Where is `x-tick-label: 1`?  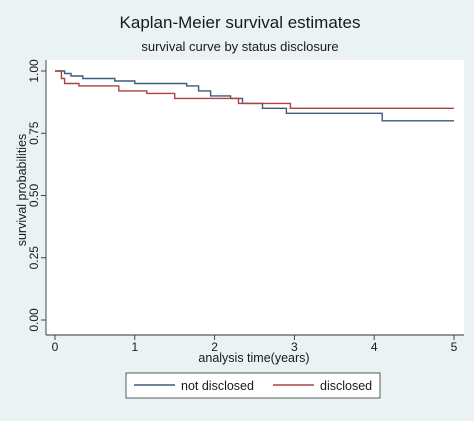 x-tick-label: 1 is located at coordinates (134, 347).